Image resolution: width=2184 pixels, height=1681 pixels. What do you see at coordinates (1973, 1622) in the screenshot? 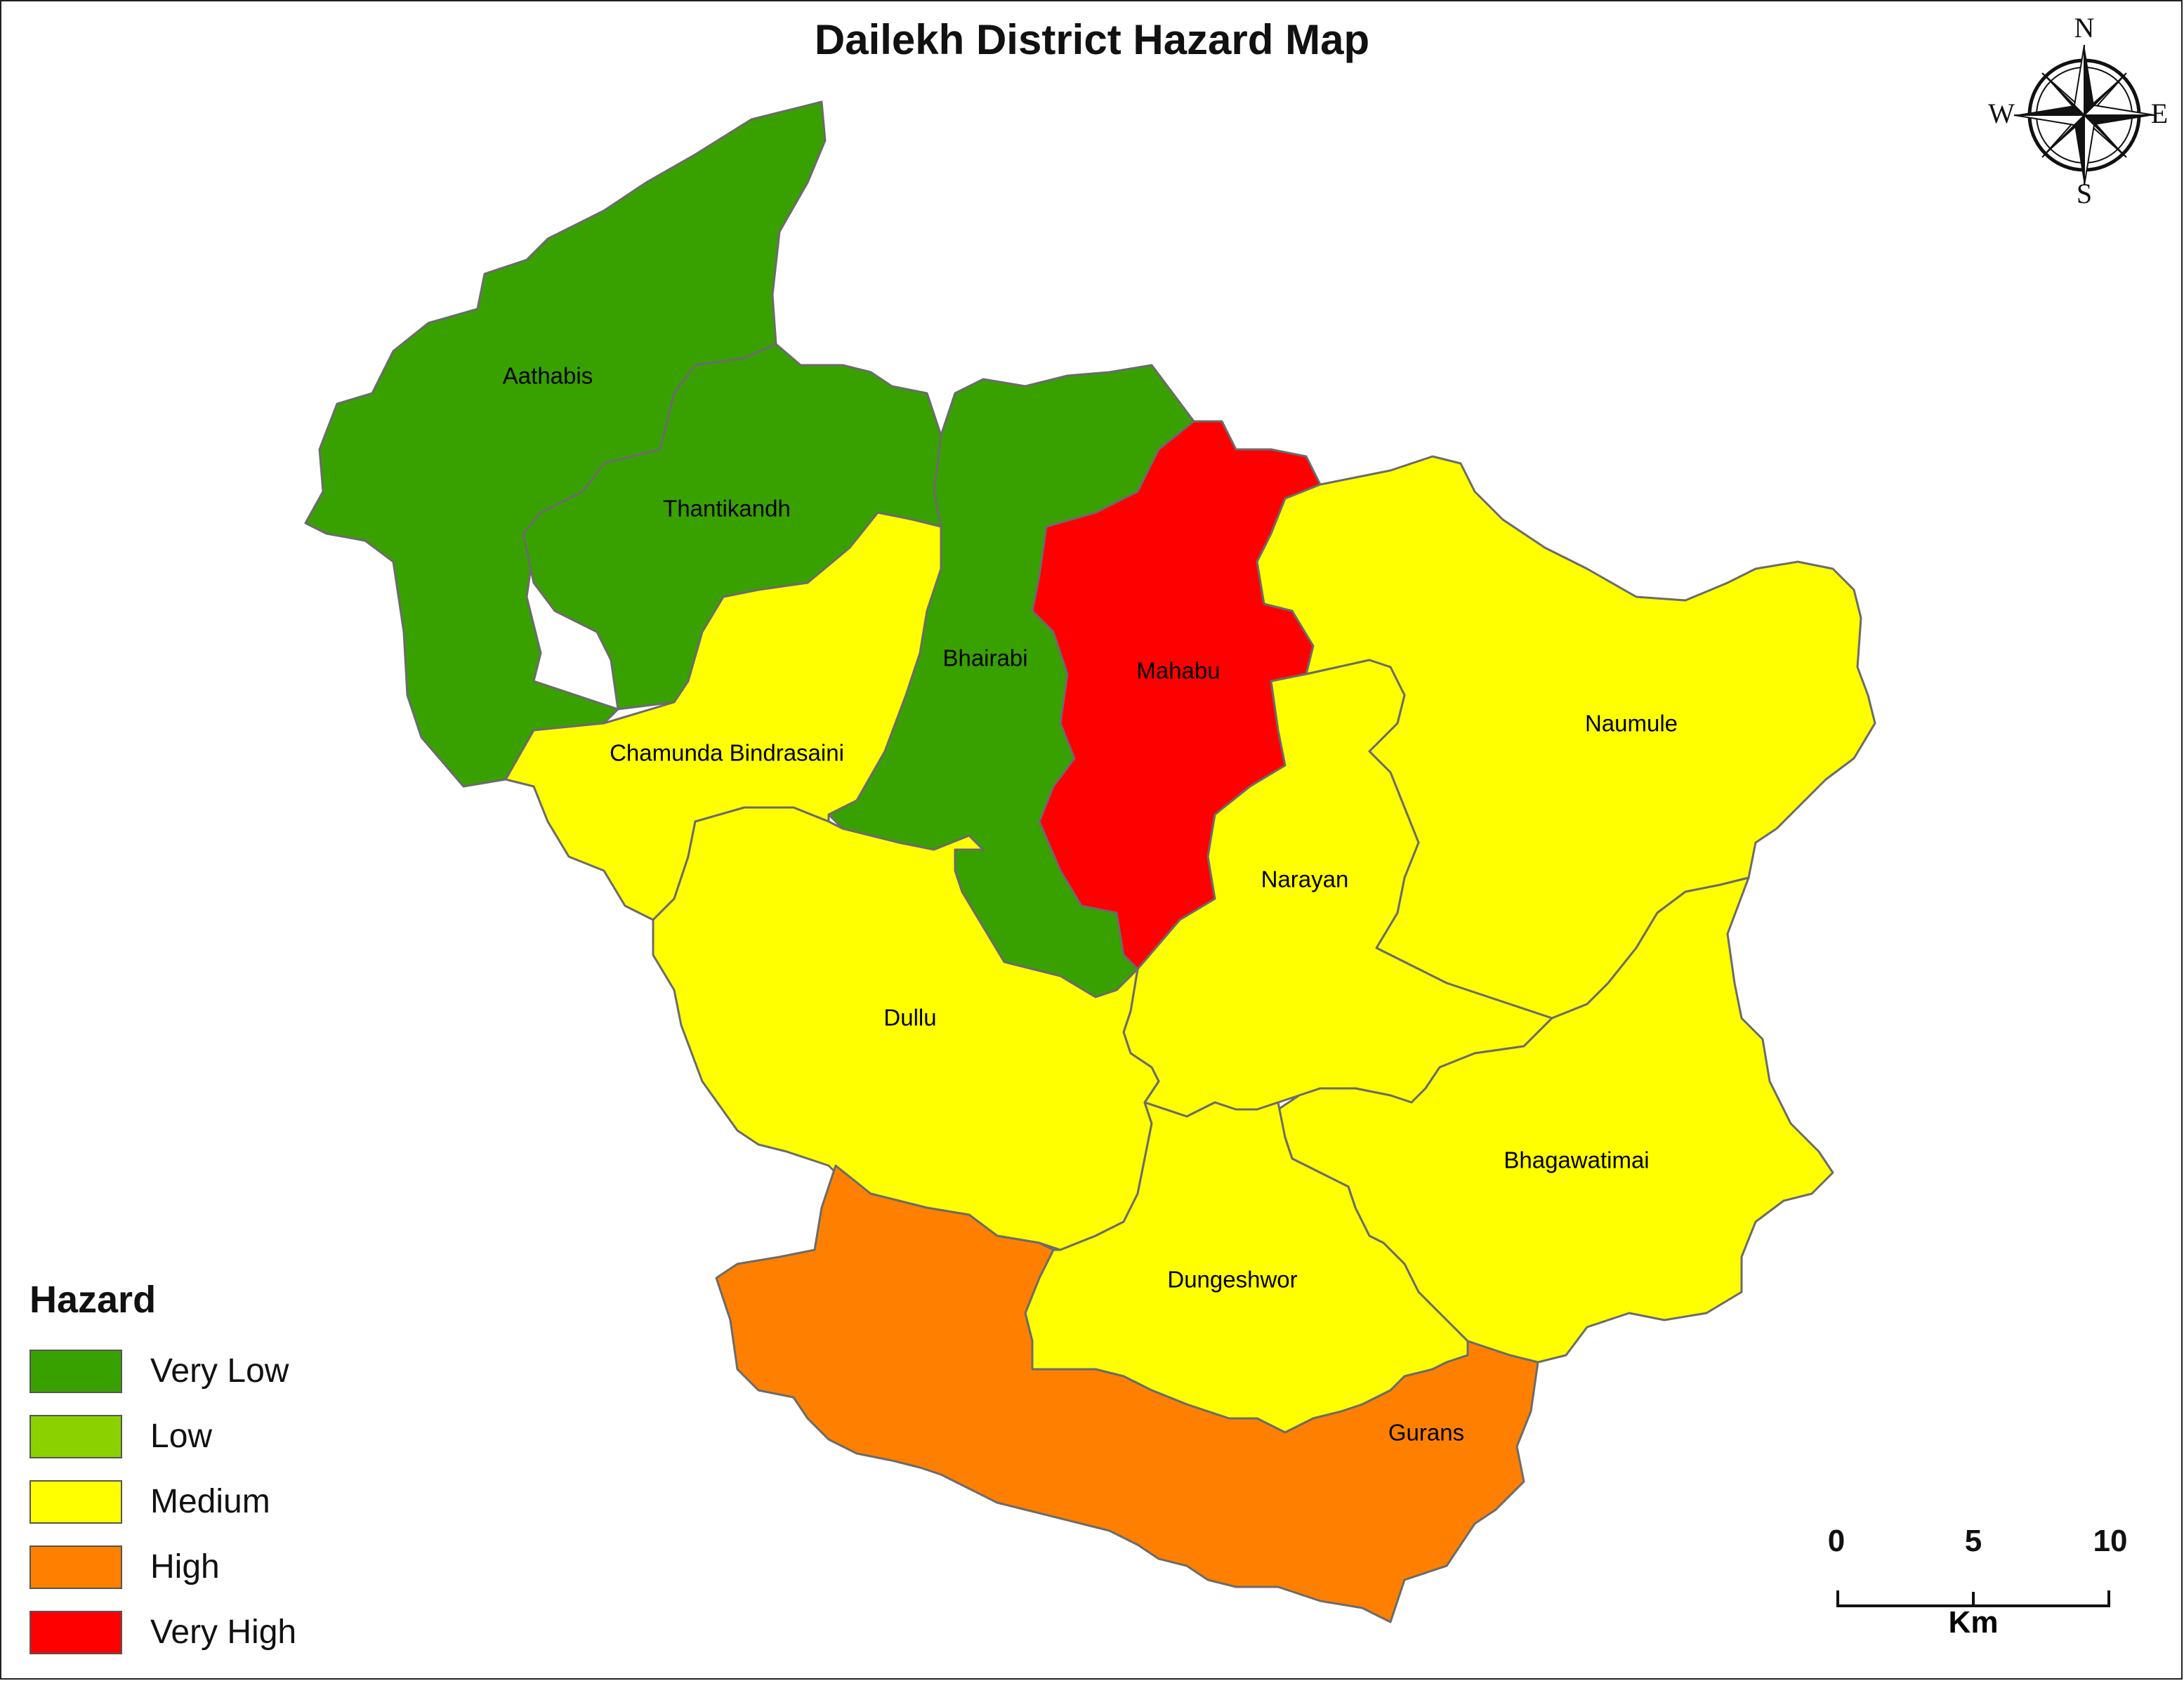
I see `scale-unit-label: Km` at bounding box center [1973, 1622].